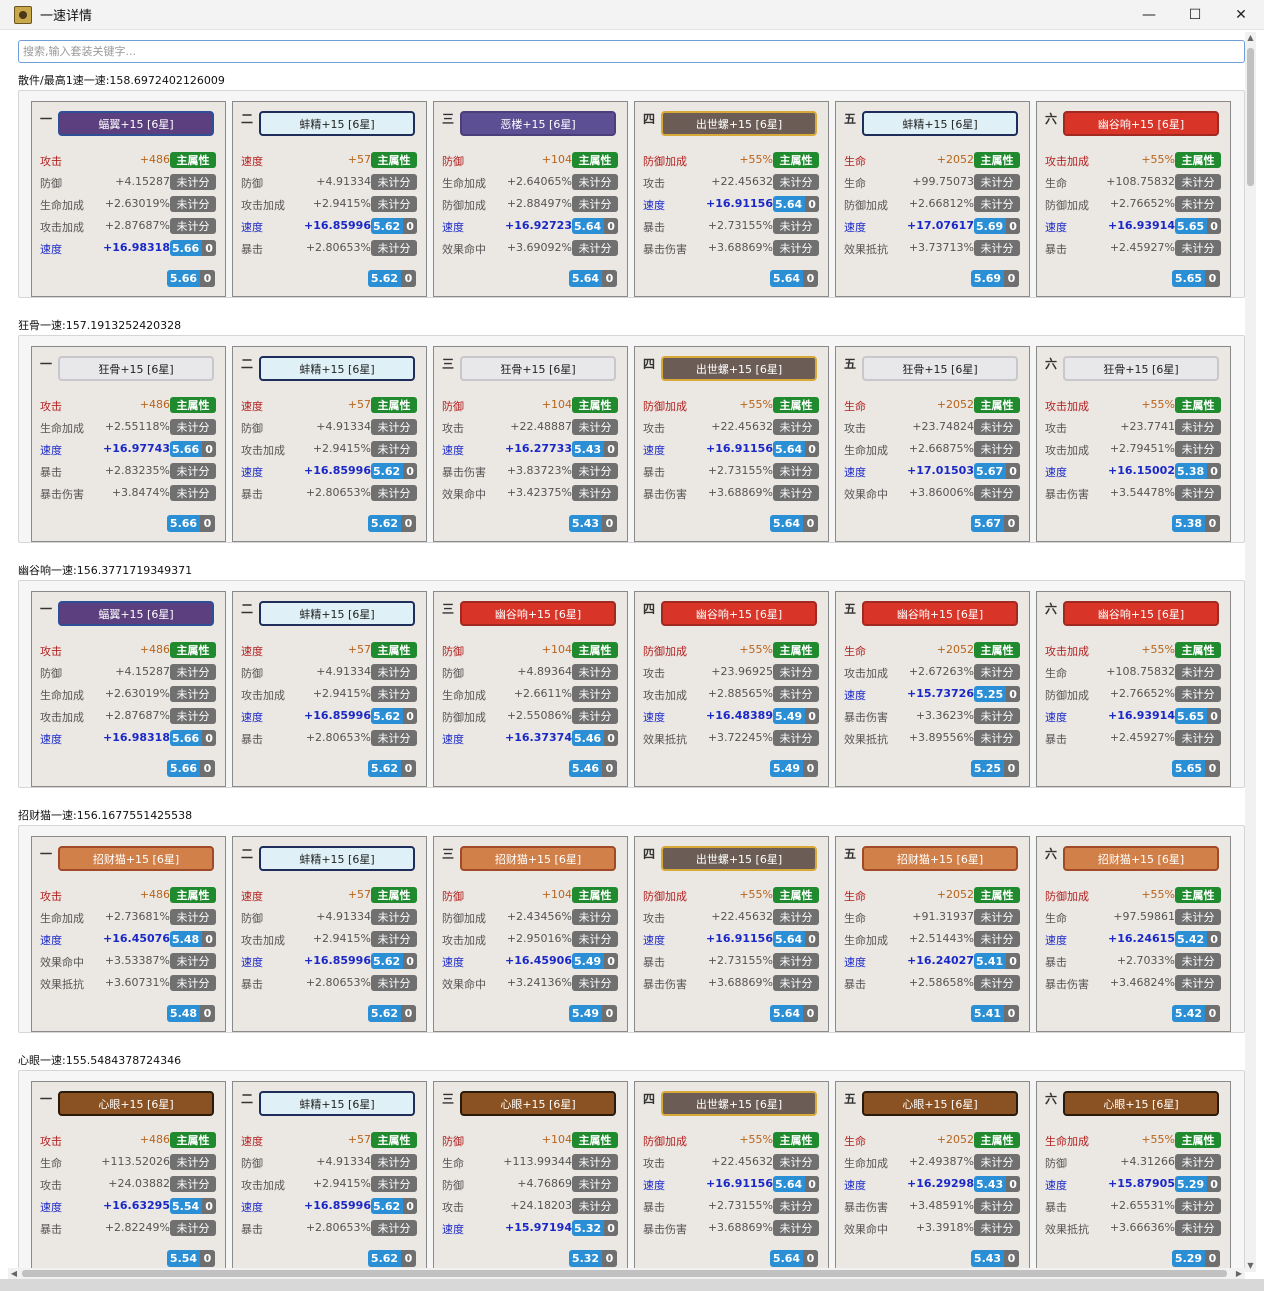 The image size is (1264, 1291). I want to click on horizontal-scroll-thumb, so click(624, 1273).